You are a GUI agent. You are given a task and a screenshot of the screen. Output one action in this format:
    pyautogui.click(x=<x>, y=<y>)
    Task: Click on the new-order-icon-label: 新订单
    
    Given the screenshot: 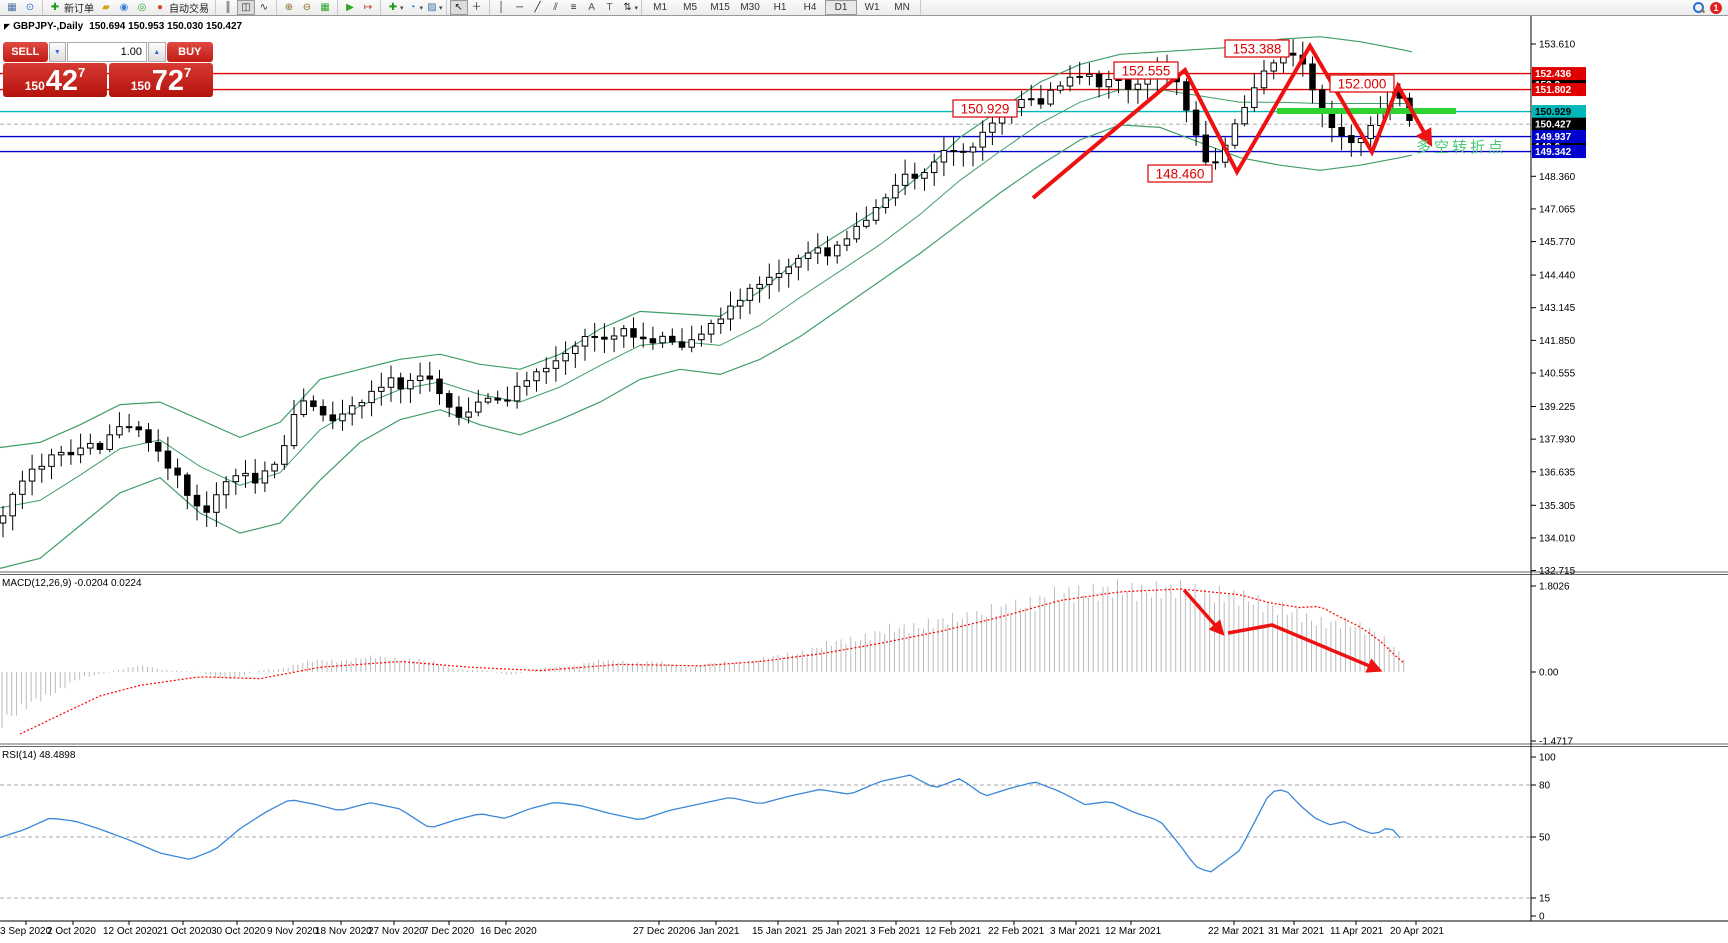 What is the action you would take?
    pyautogui.click(x=79, y=9)
    